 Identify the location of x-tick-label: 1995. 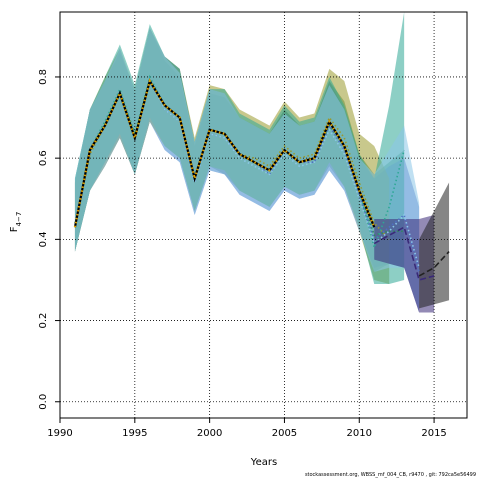
(134, 433).